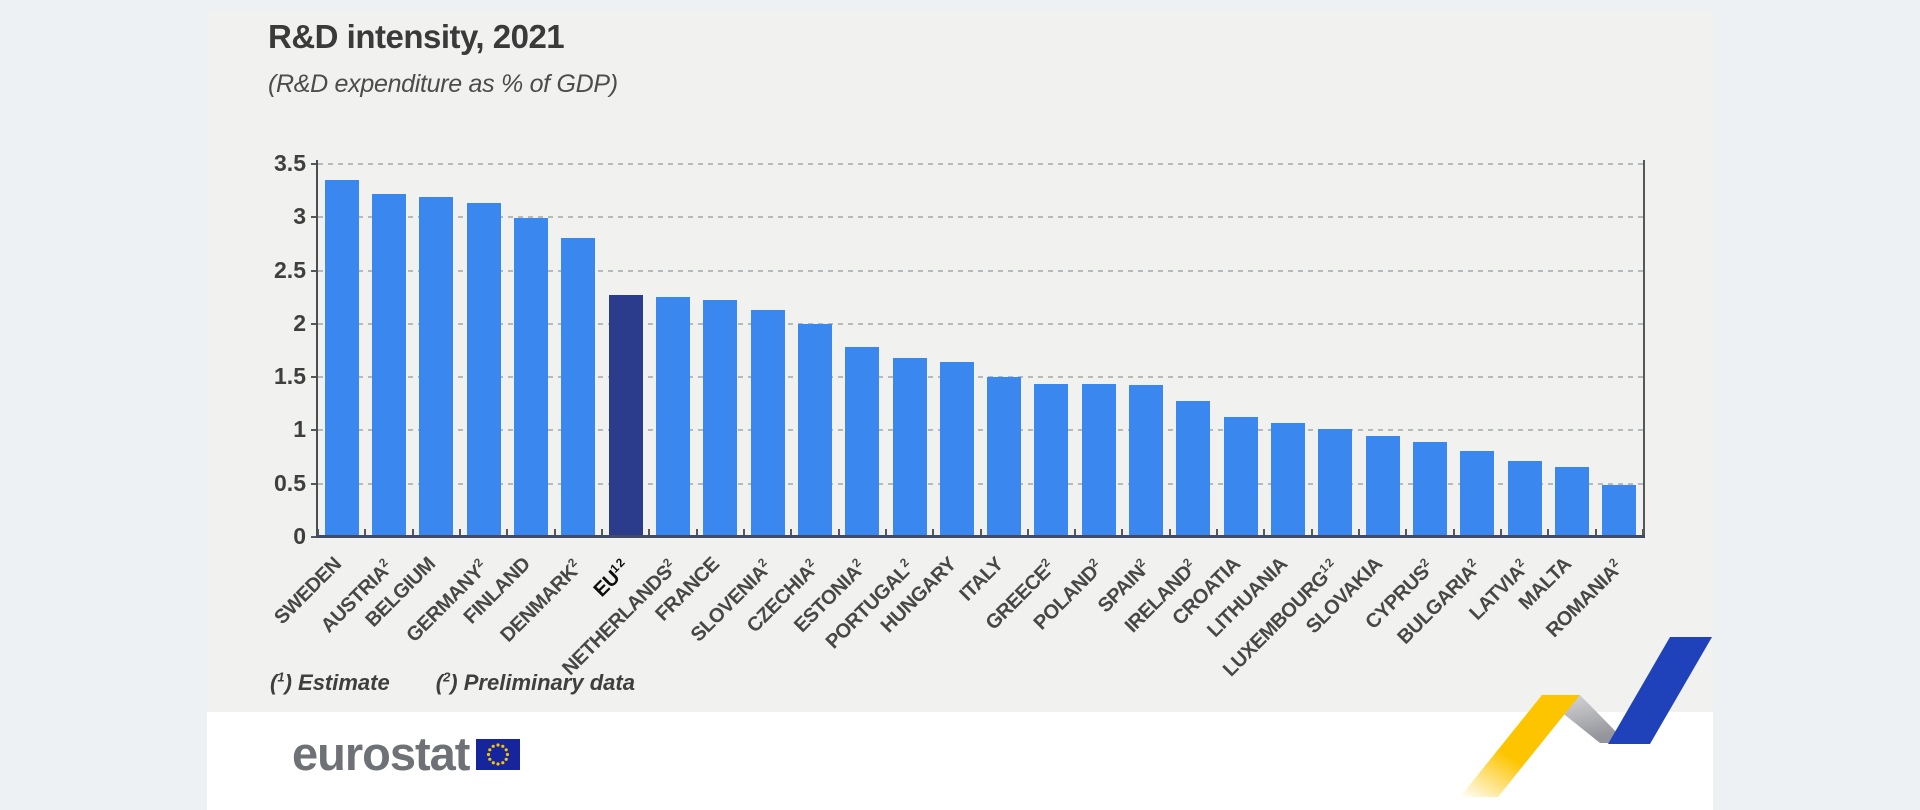 The image size is (1920, 810). Describe the element at coordinates (290, 482) in the screenshot. I see `y-axis-label: 0.5` at that location.